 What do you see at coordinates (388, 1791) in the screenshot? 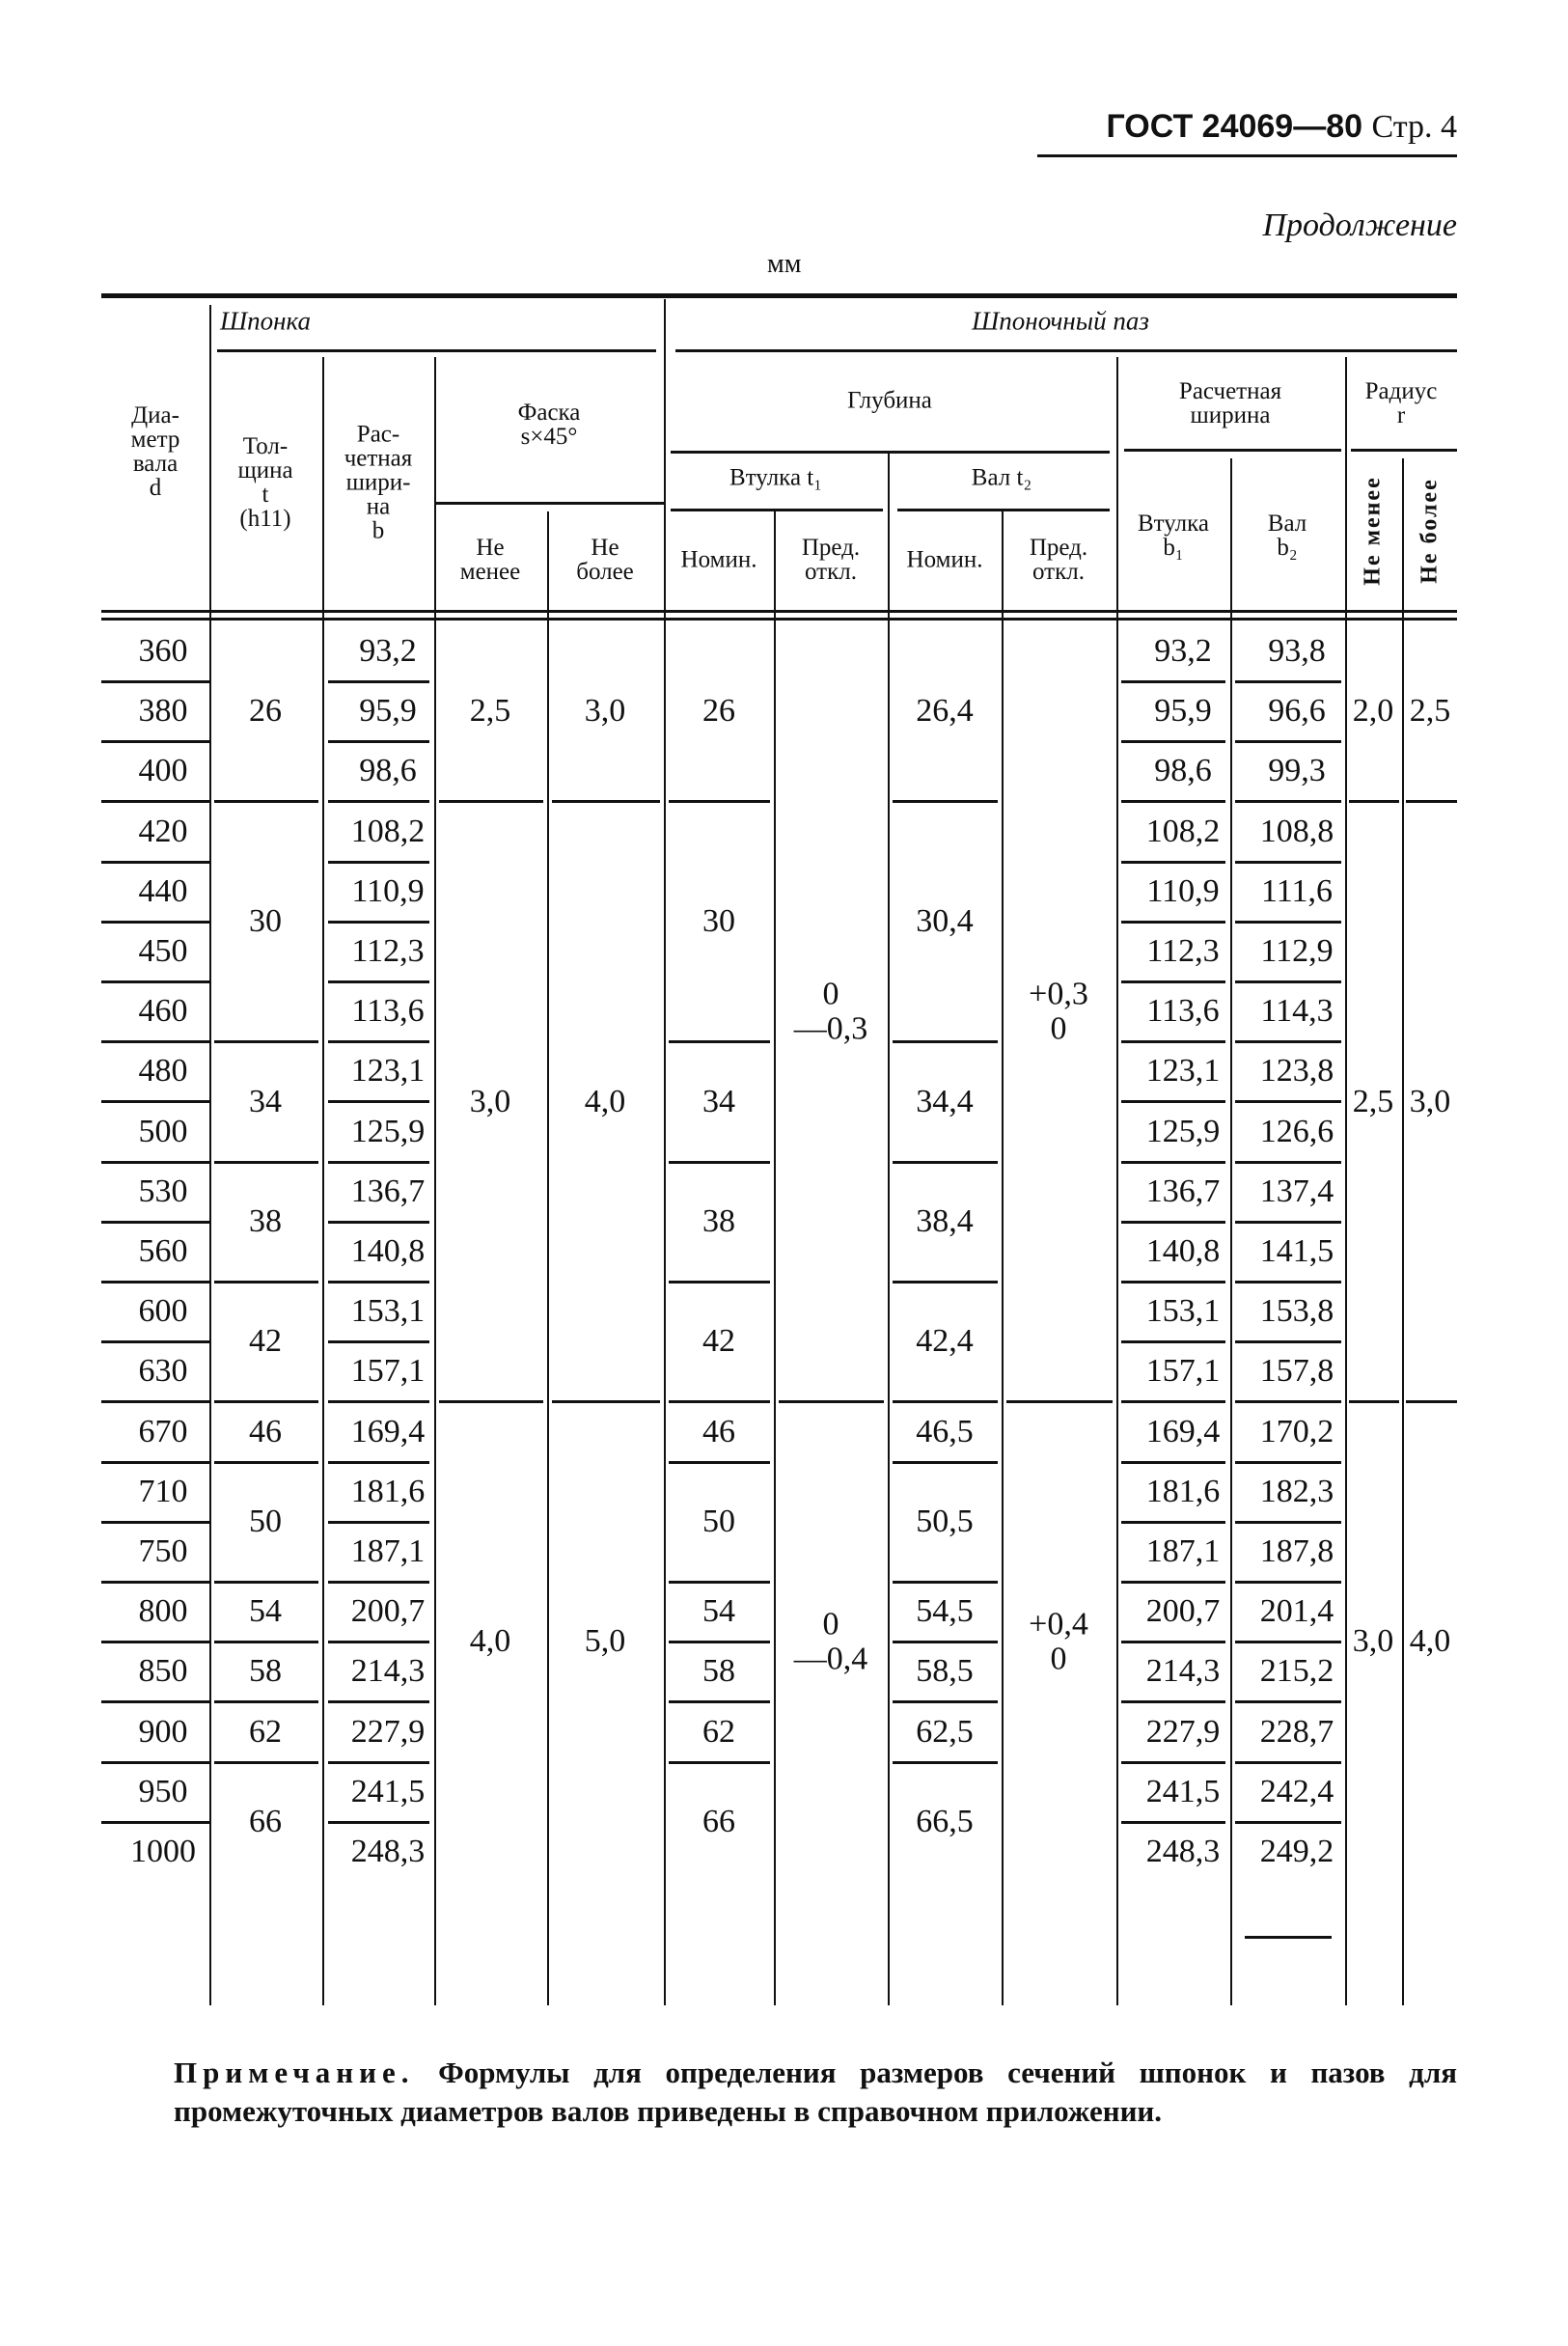
I see `cell-b: 241,5` at bounding box center [388, 1791].